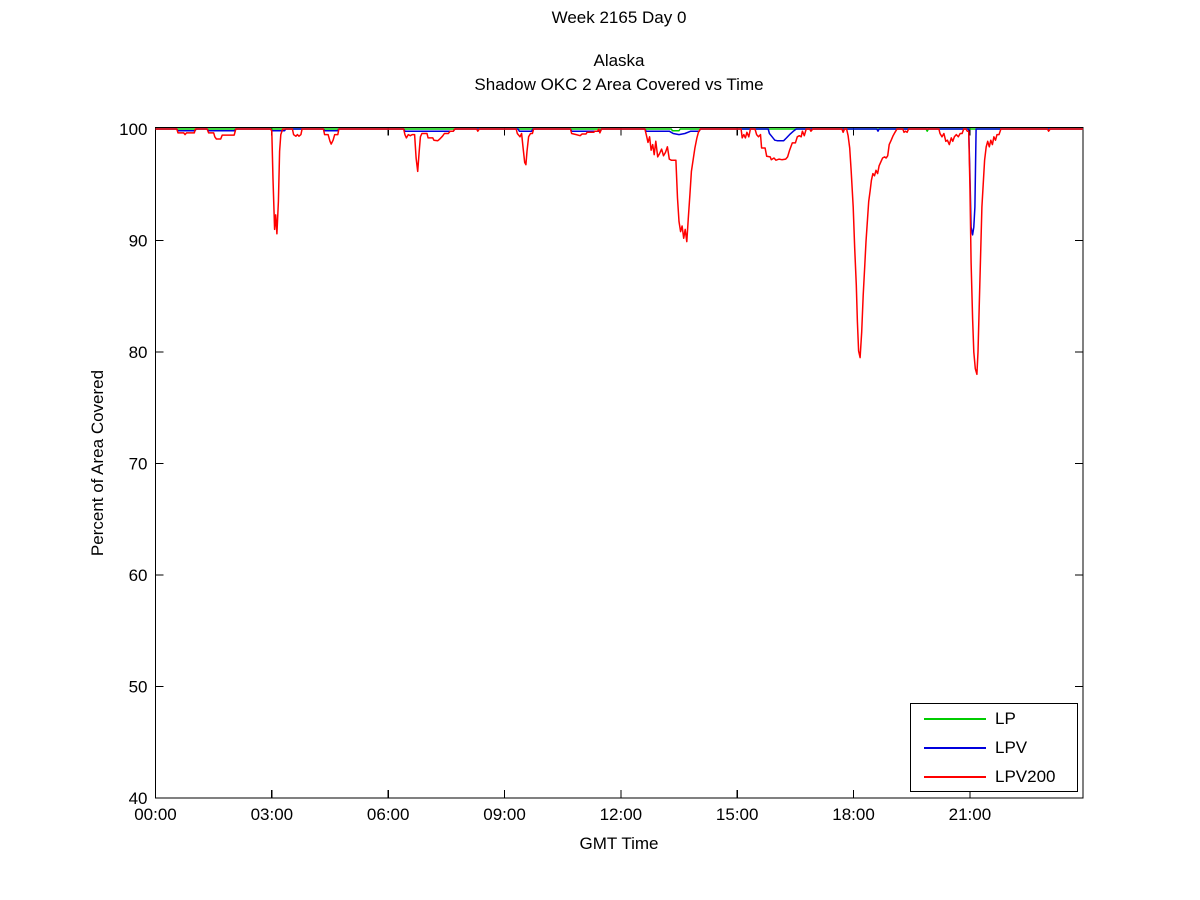 This screenshot has width=1200, height=900. I want to click on x-tick-label: 12:00, so click(621, 814).